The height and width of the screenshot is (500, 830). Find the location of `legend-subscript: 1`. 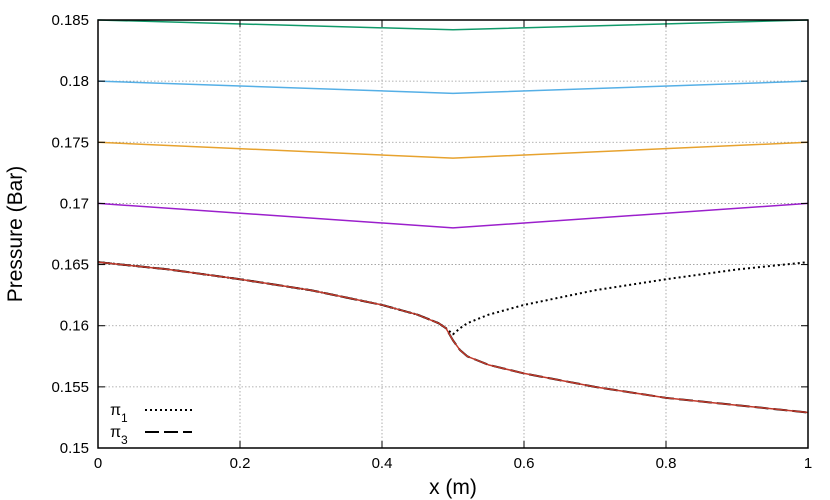

legend-subscript: 1 is located at coordinates (124, 418).